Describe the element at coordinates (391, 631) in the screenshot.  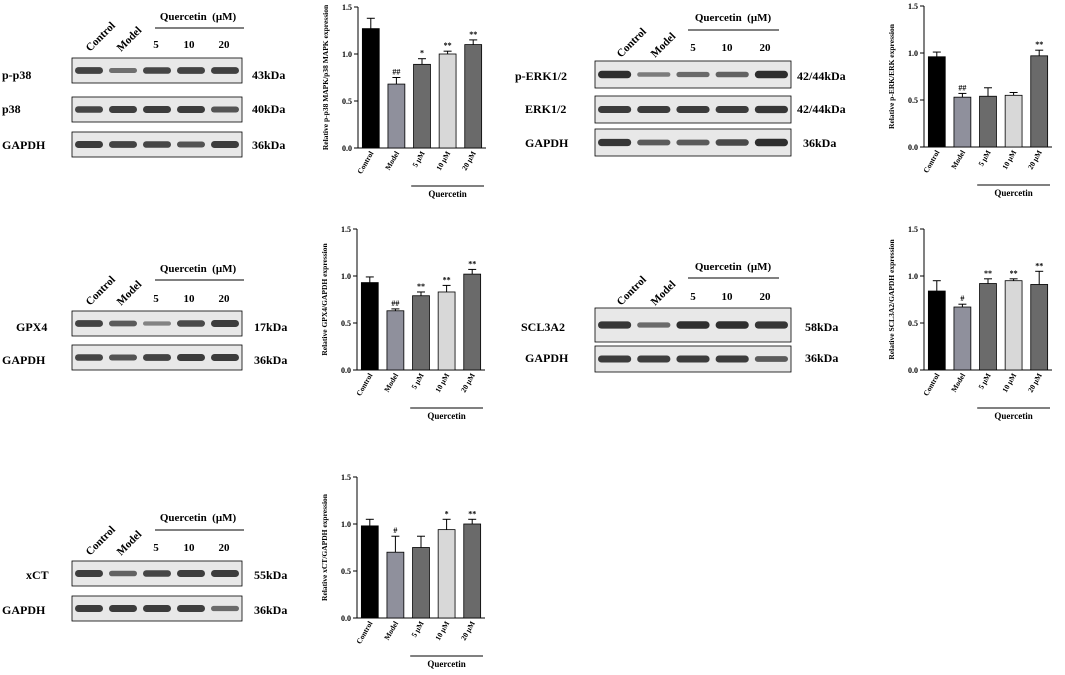
I see `category-label: Model` at that location.